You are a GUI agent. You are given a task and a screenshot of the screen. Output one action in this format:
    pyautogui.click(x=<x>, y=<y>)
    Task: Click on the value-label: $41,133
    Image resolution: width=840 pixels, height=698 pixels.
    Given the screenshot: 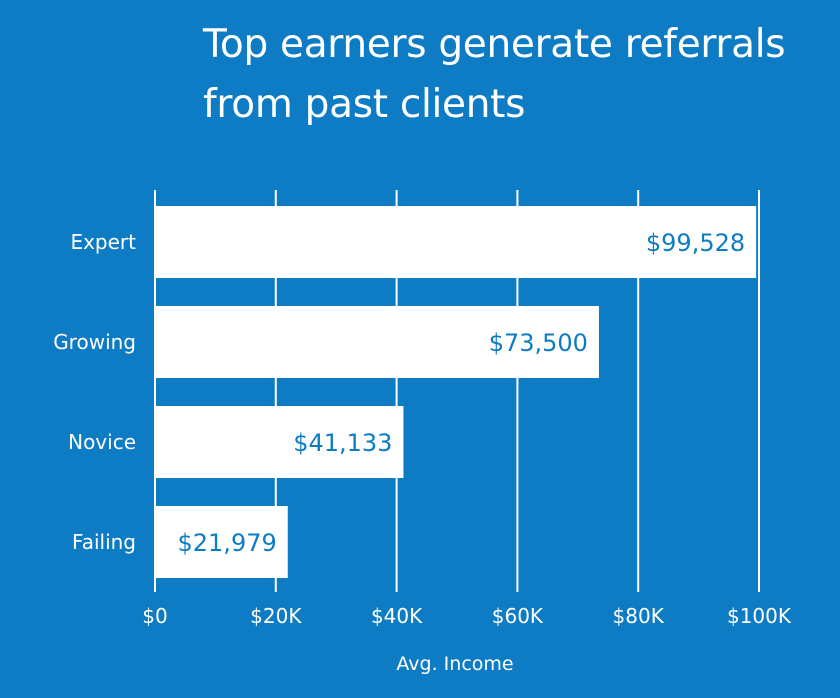 What is the action you would take?
    pyautogui.click(x=342, y=443)
    